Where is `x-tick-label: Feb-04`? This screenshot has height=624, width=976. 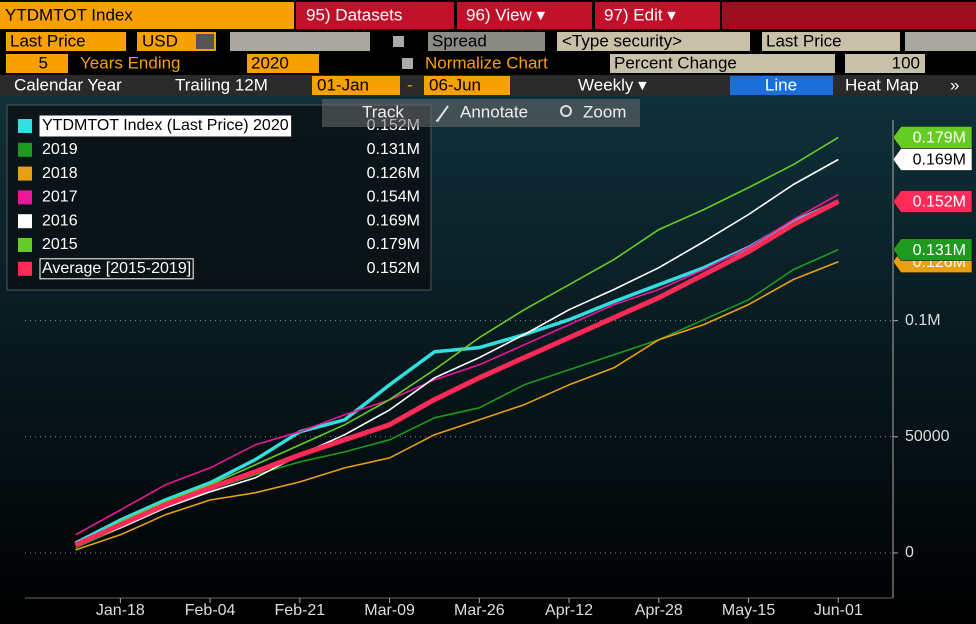
x-tick-label: Feb-04 is located at coordinates (210, 610).